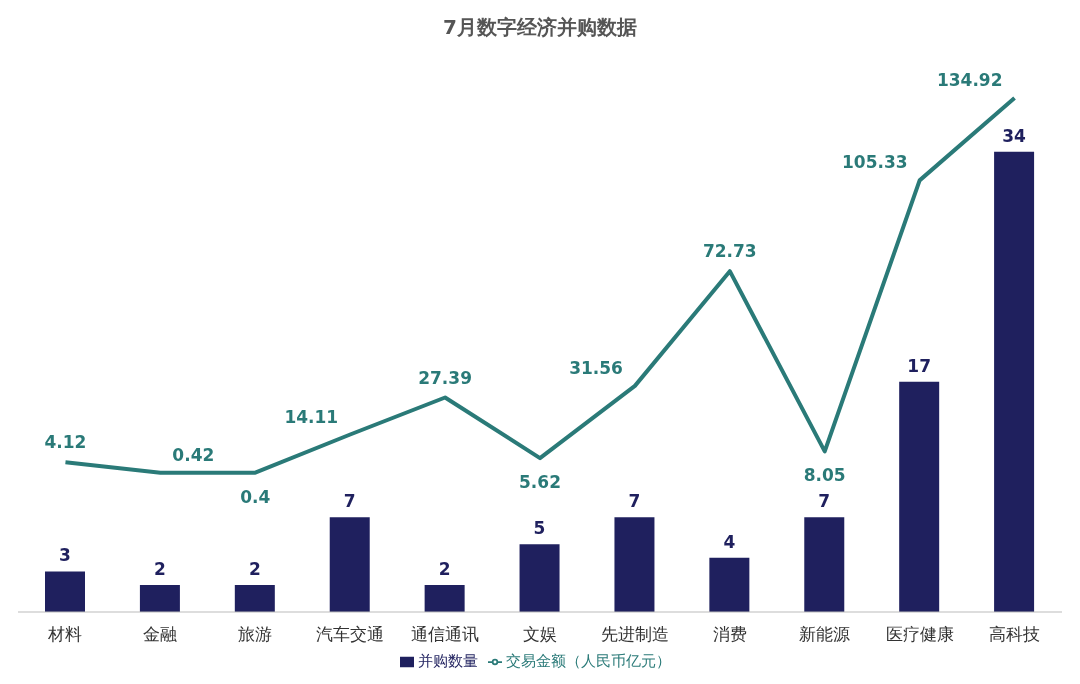 This screenshot has width=1080, height=684. Describe the element at coordinates (540, 634) in the screenshot. I see `x-tick-label: 文娱` at that location.